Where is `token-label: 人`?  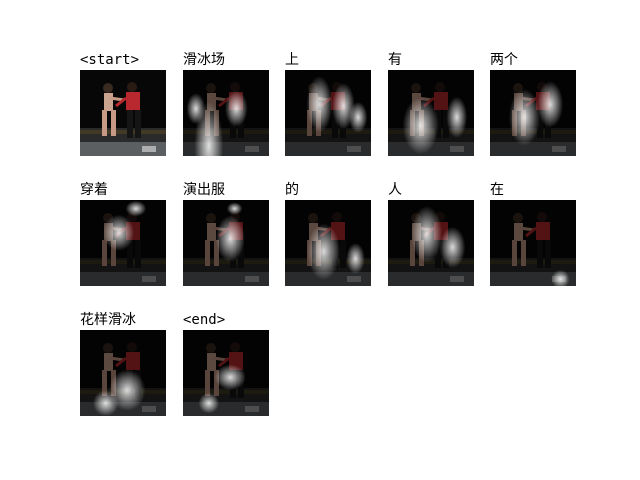
token-label: 人 is located at coordinates (398, 190).